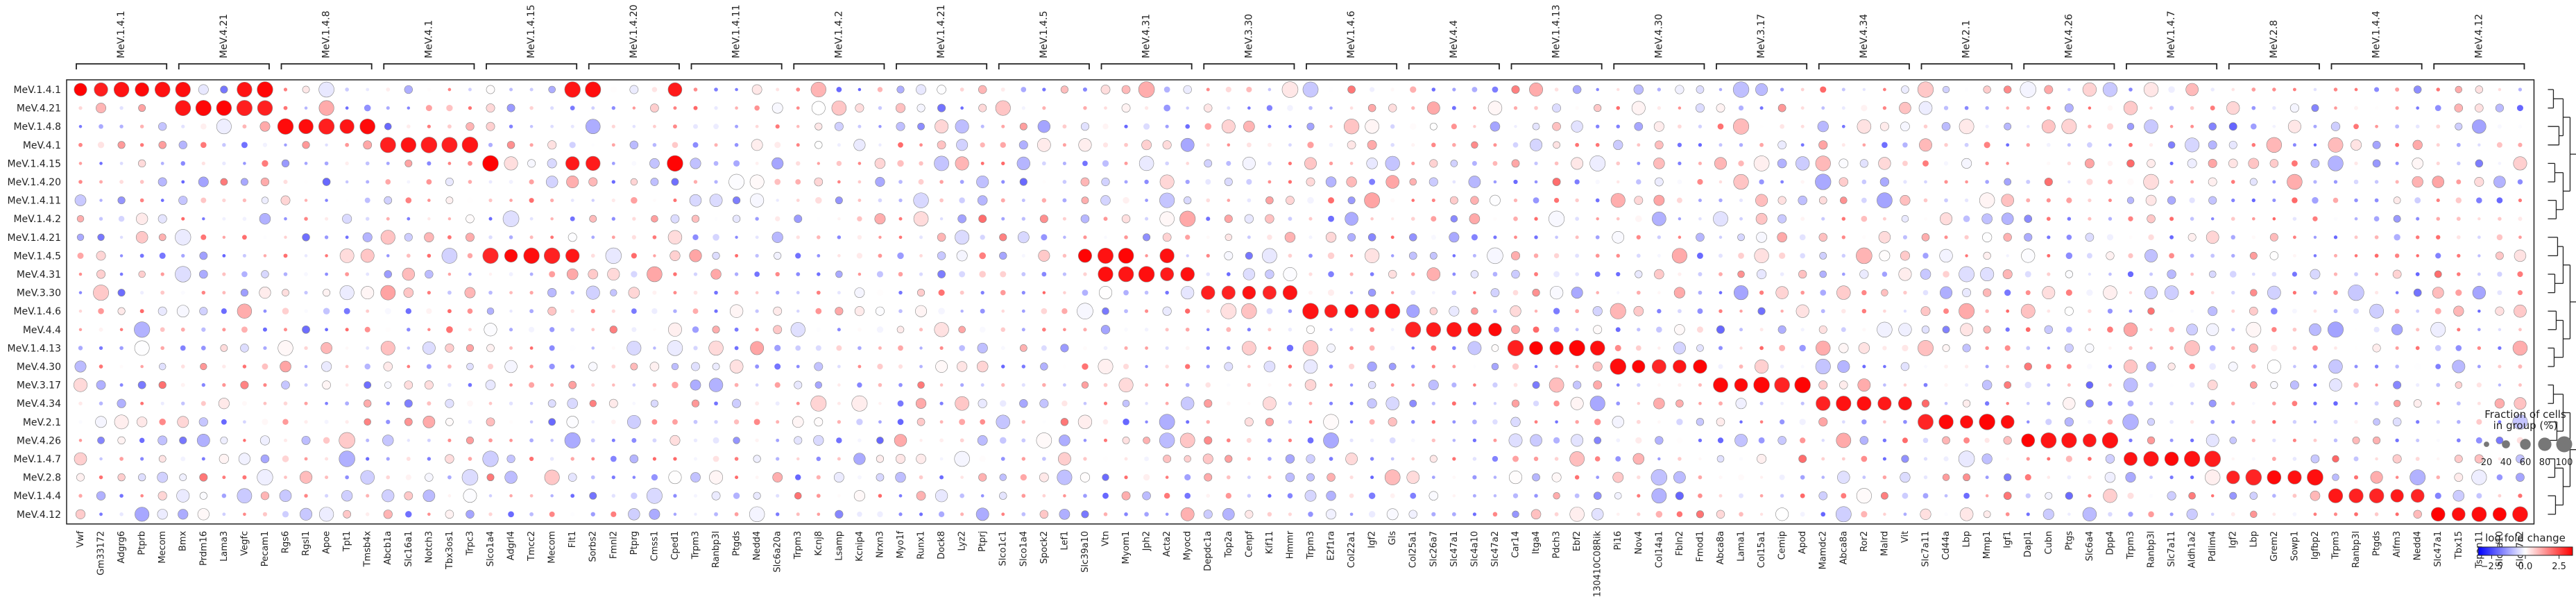 The width and height of the screenshot is (2576, 597). What do you see at coordinates (1556, 31) in the screenshot?
I see `group-label: MeV.1.4.13` at bounding box center [1556, 31].